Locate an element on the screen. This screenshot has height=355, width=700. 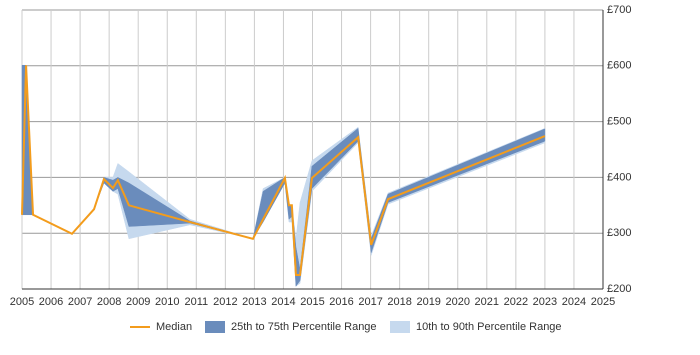
x-tick-label: 2023 is located at coordinates (545, 302).